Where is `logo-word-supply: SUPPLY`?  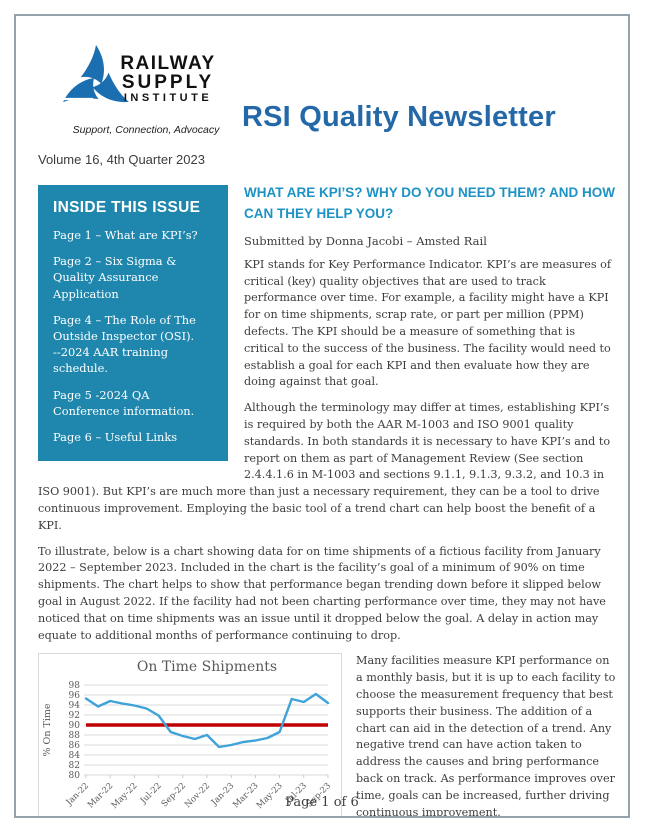 logo-word-supply: SUPPLY is located at coordinates (168, 82).